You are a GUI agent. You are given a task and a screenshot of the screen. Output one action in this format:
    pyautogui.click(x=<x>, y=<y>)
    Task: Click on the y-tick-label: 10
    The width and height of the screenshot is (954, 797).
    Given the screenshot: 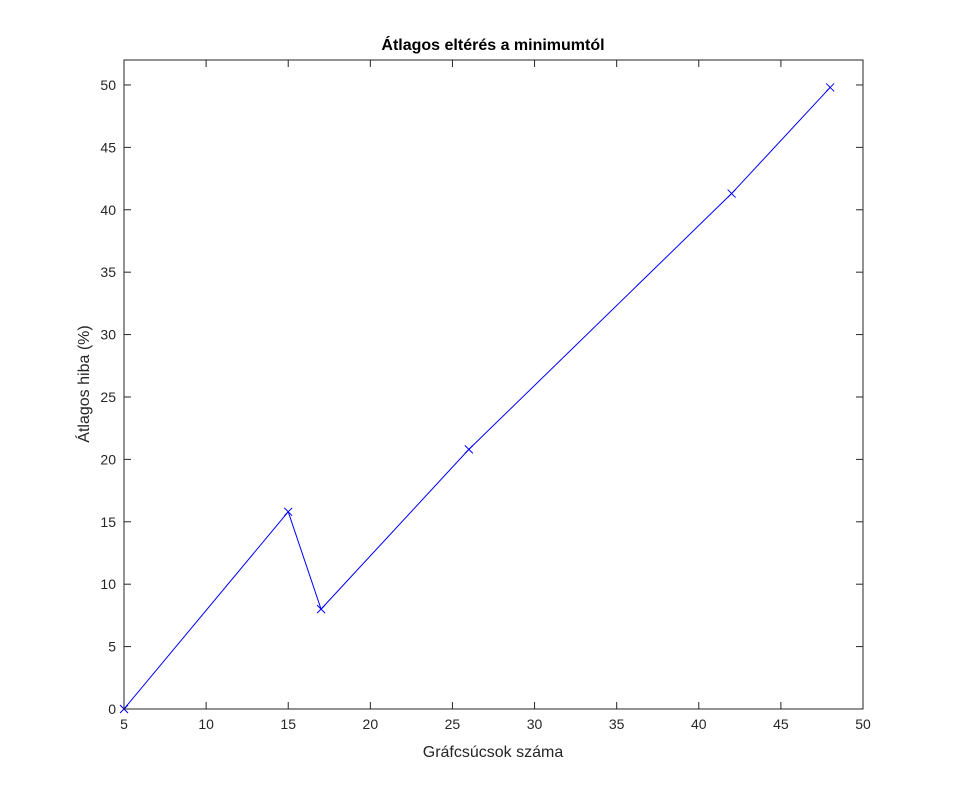 What is the action you would take?
    pyautogui.click(x=108, y=584)
    